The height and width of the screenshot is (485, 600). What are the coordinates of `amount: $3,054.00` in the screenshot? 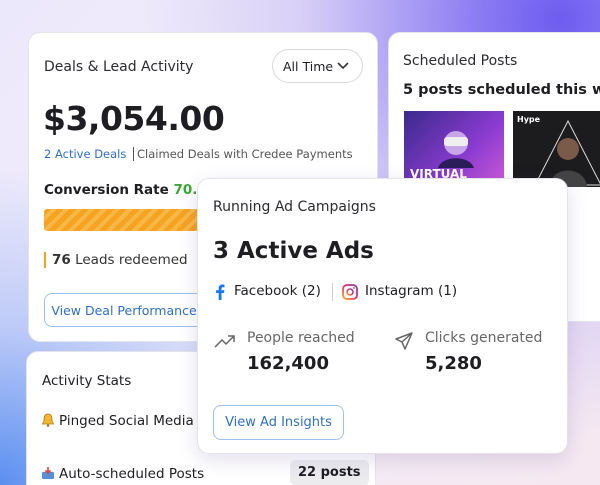 It's located at (134, 118).